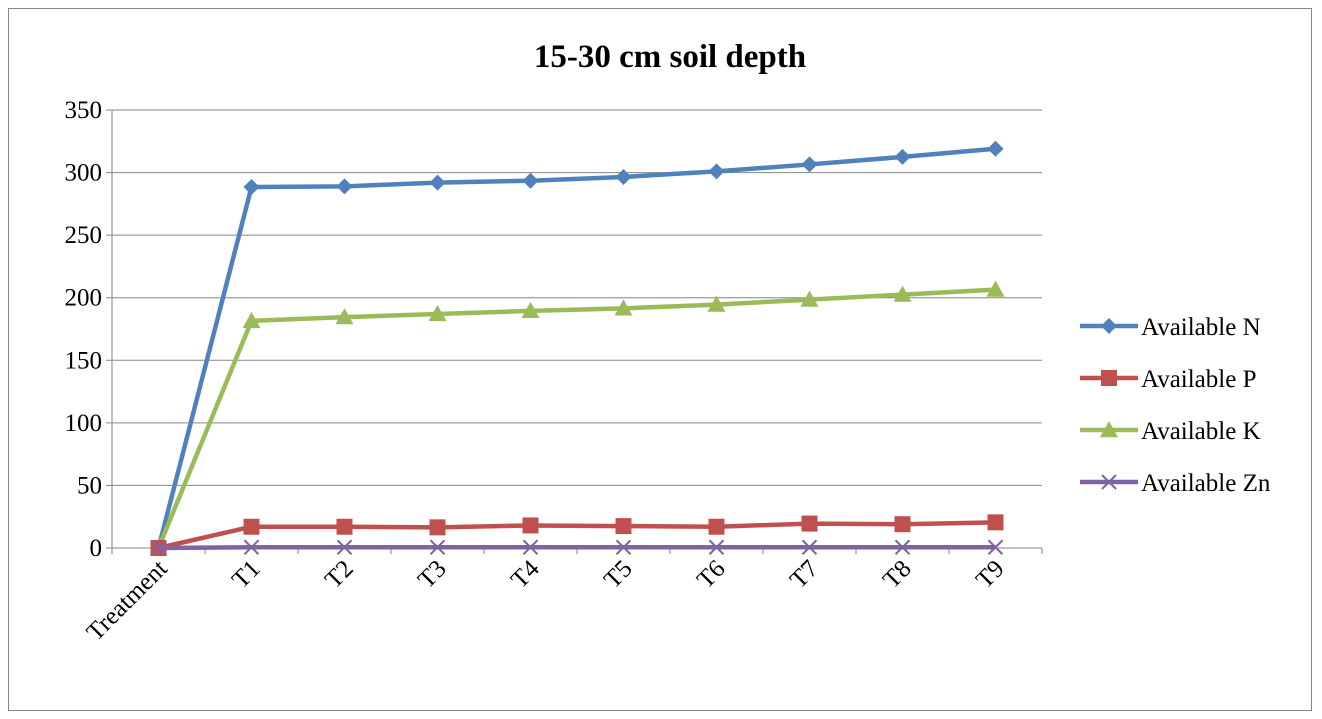 This screenshot has height=719, width=1322. Describe the element at coordinates (618, 574) in the screenshot. I see `x-tick-label: T5` at that location.